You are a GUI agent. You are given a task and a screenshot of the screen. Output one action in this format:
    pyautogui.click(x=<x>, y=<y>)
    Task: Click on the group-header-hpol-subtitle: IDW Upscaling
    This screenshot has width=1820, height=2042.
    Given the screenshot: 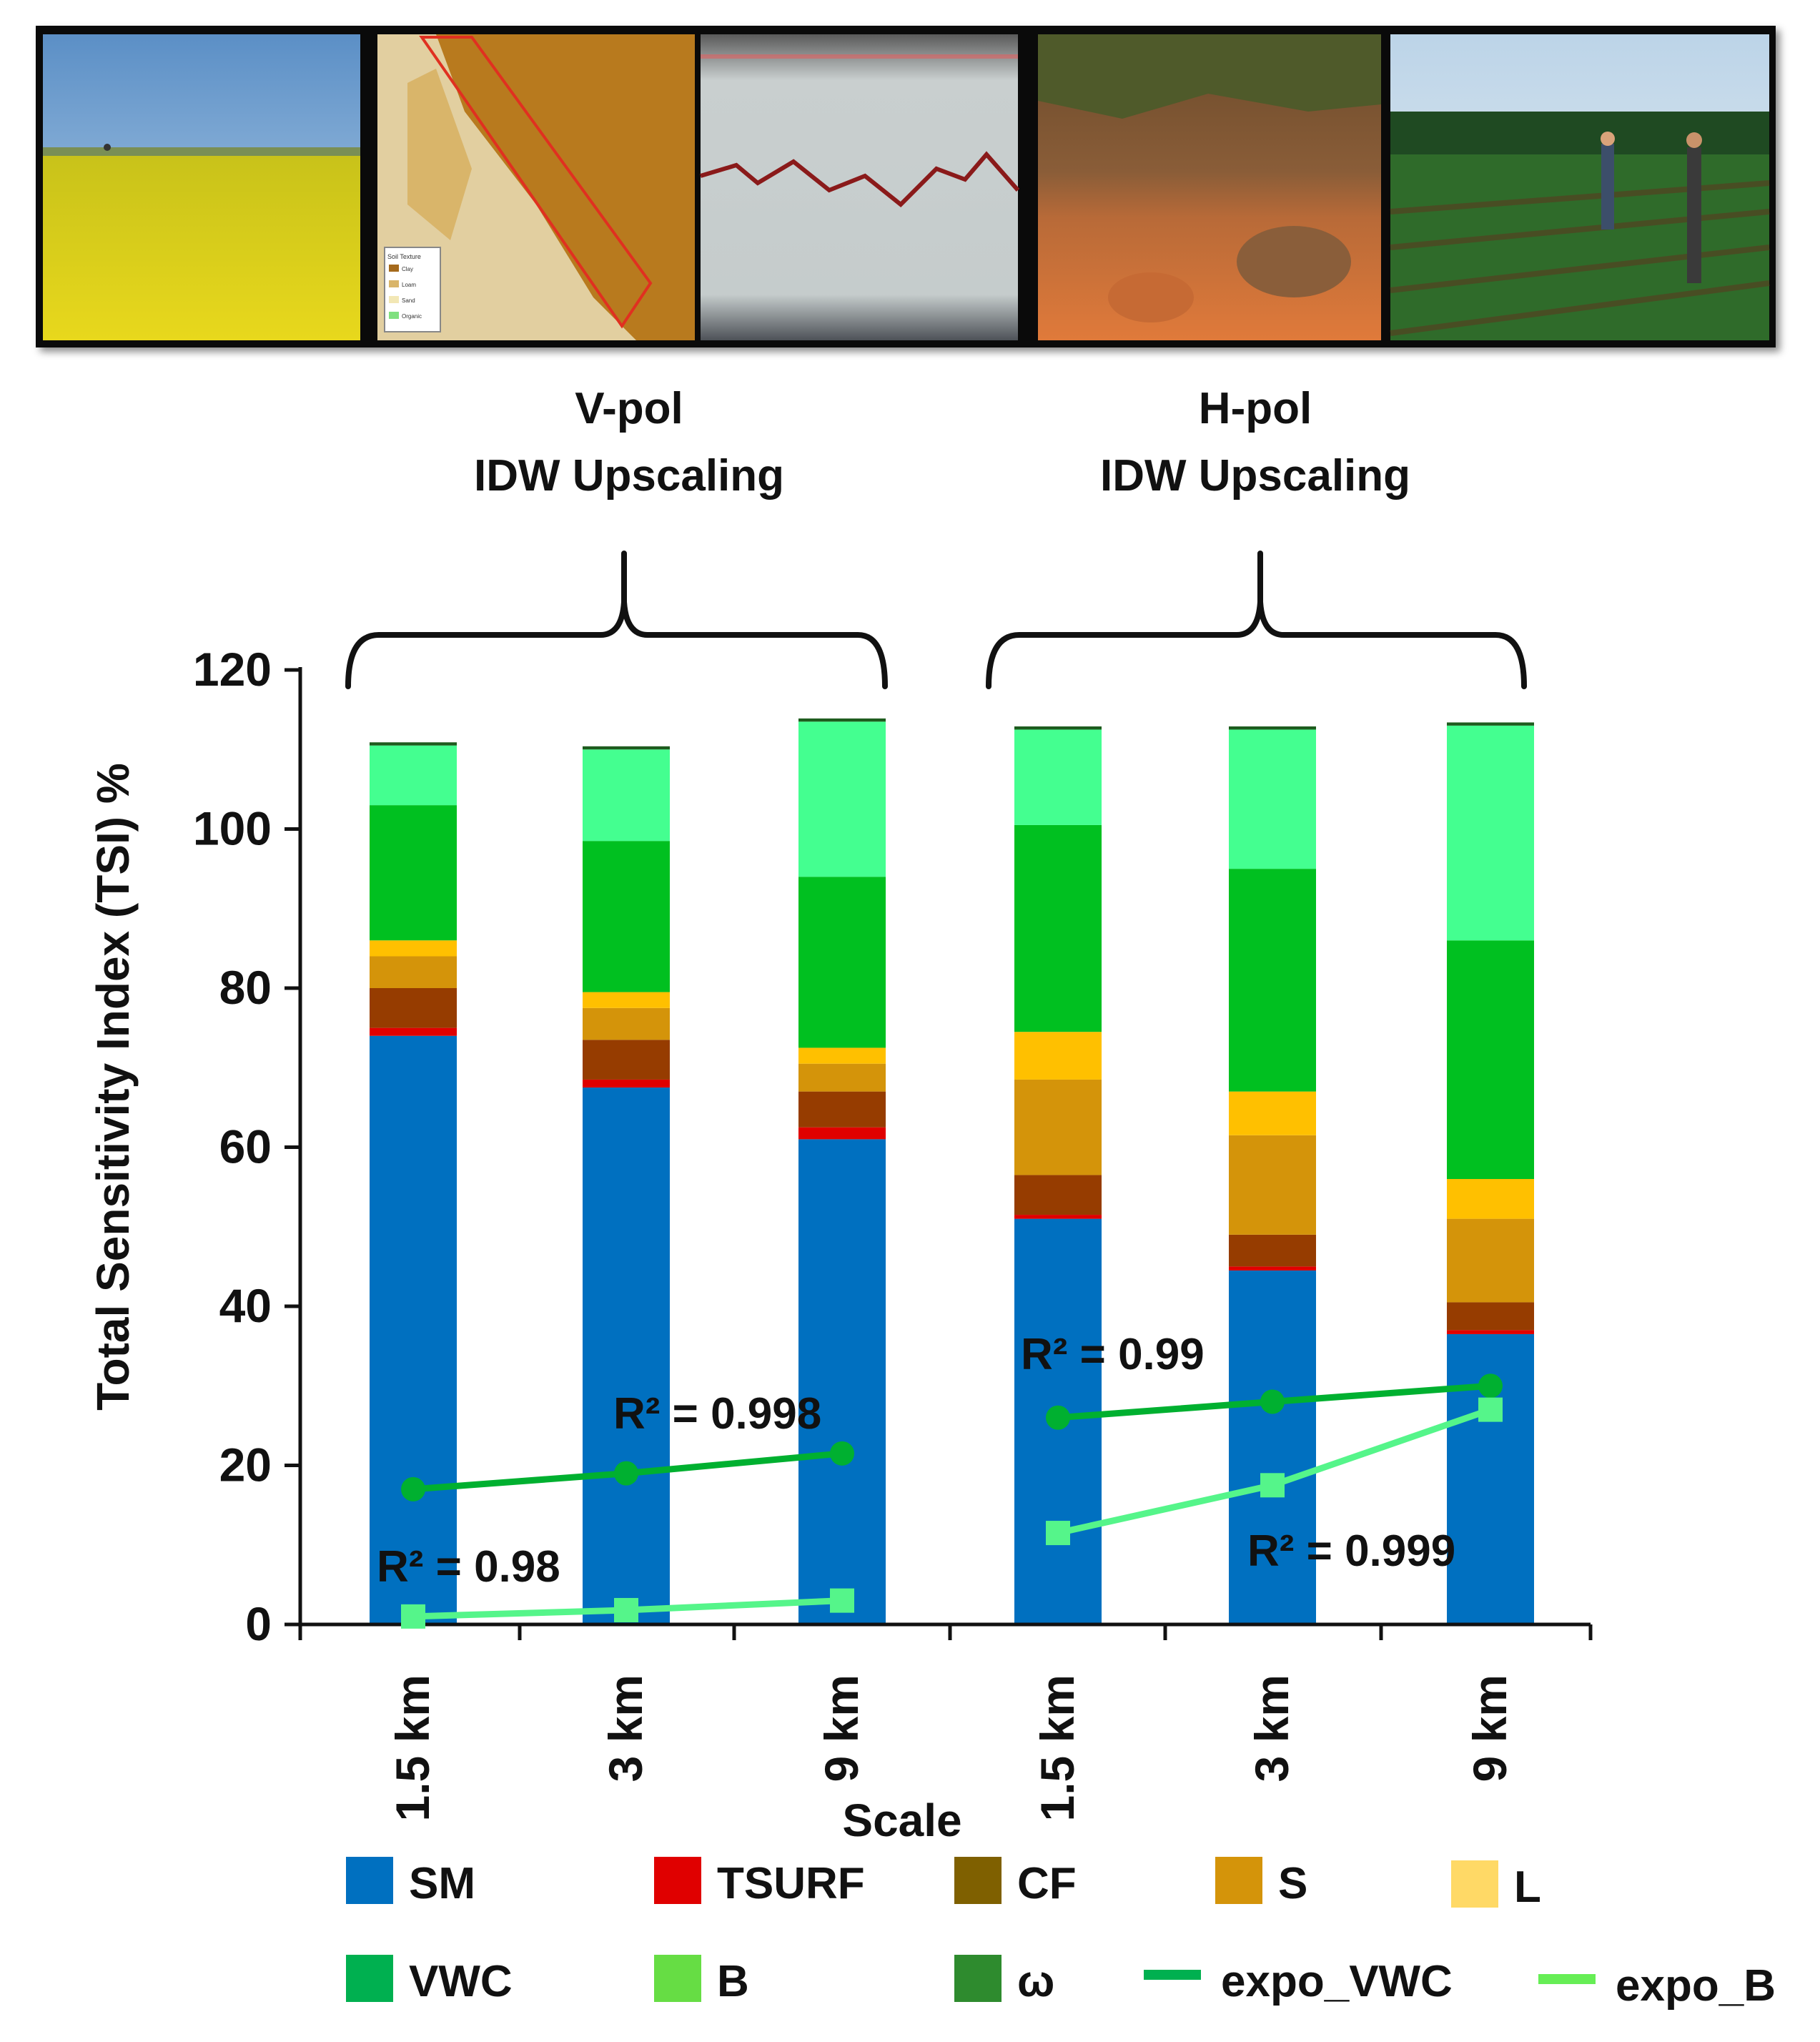 What is the action you would take?
    pyautogui.click(x=1255, y=475)
    